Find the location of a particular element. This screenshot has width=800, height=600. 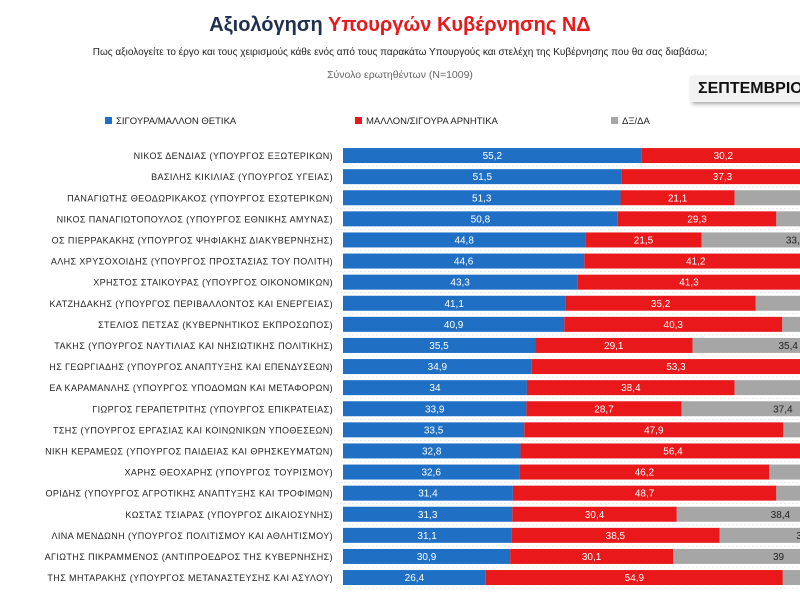

data-label-positive: 50,8 is located at coordinates (481, 219).